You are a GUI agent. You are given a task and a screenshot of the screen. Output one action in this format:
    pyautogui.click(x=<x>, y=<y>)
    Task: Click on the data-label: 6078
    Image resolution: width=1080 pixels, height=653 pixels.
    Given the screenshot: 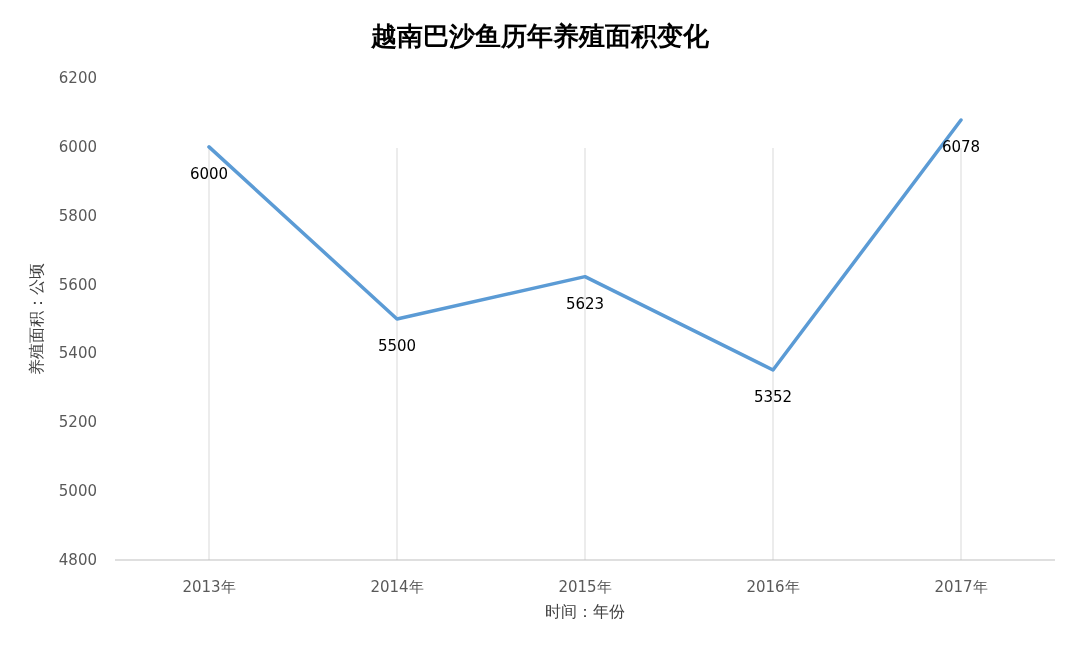 What is the action you would take?
    pyautogui.click(x=961, y=147)
    